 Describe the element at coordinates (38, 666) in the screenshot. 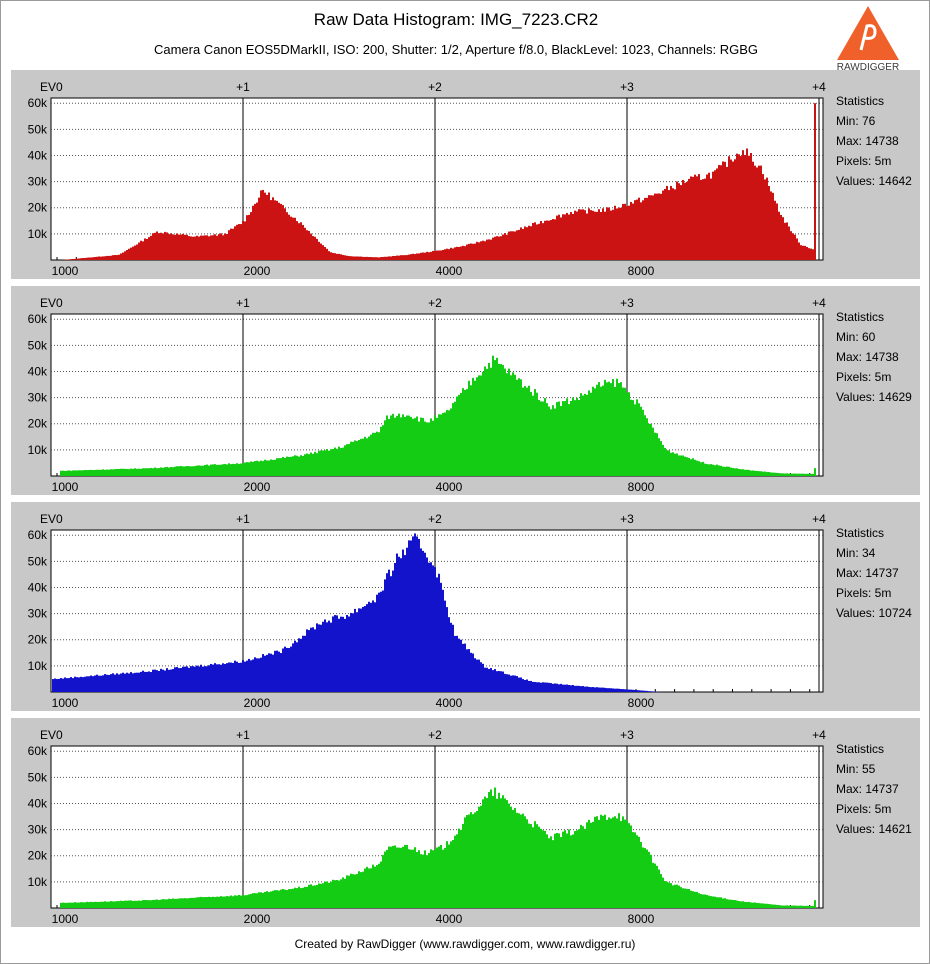

I see `y-tick-label: 10k` at that location.